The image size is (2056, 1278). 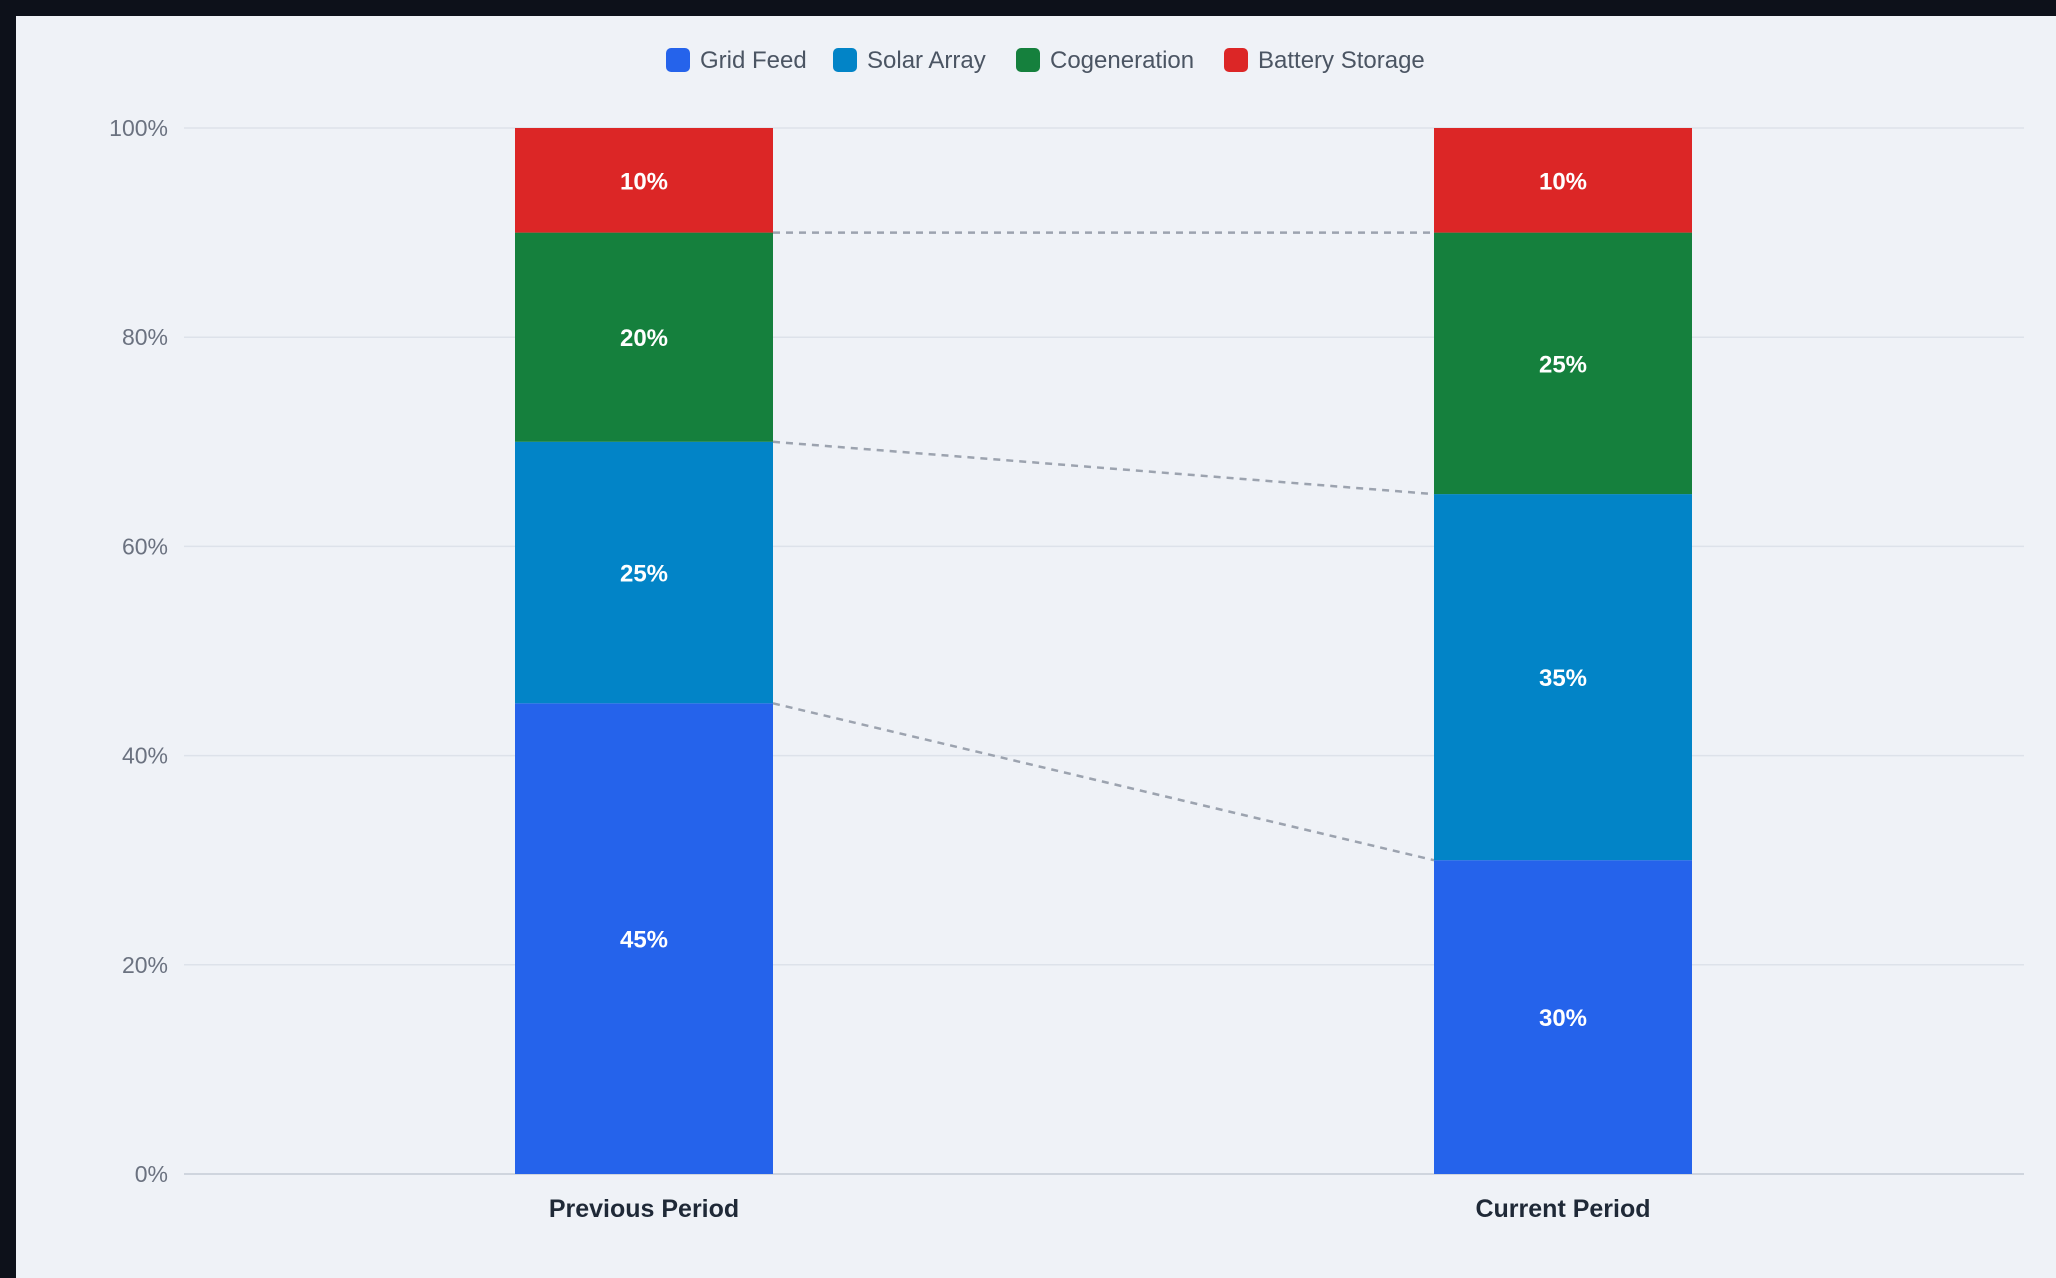 I want to click on legend-item-cogeneration: Cogeneration, so click(x=1105, y=60).